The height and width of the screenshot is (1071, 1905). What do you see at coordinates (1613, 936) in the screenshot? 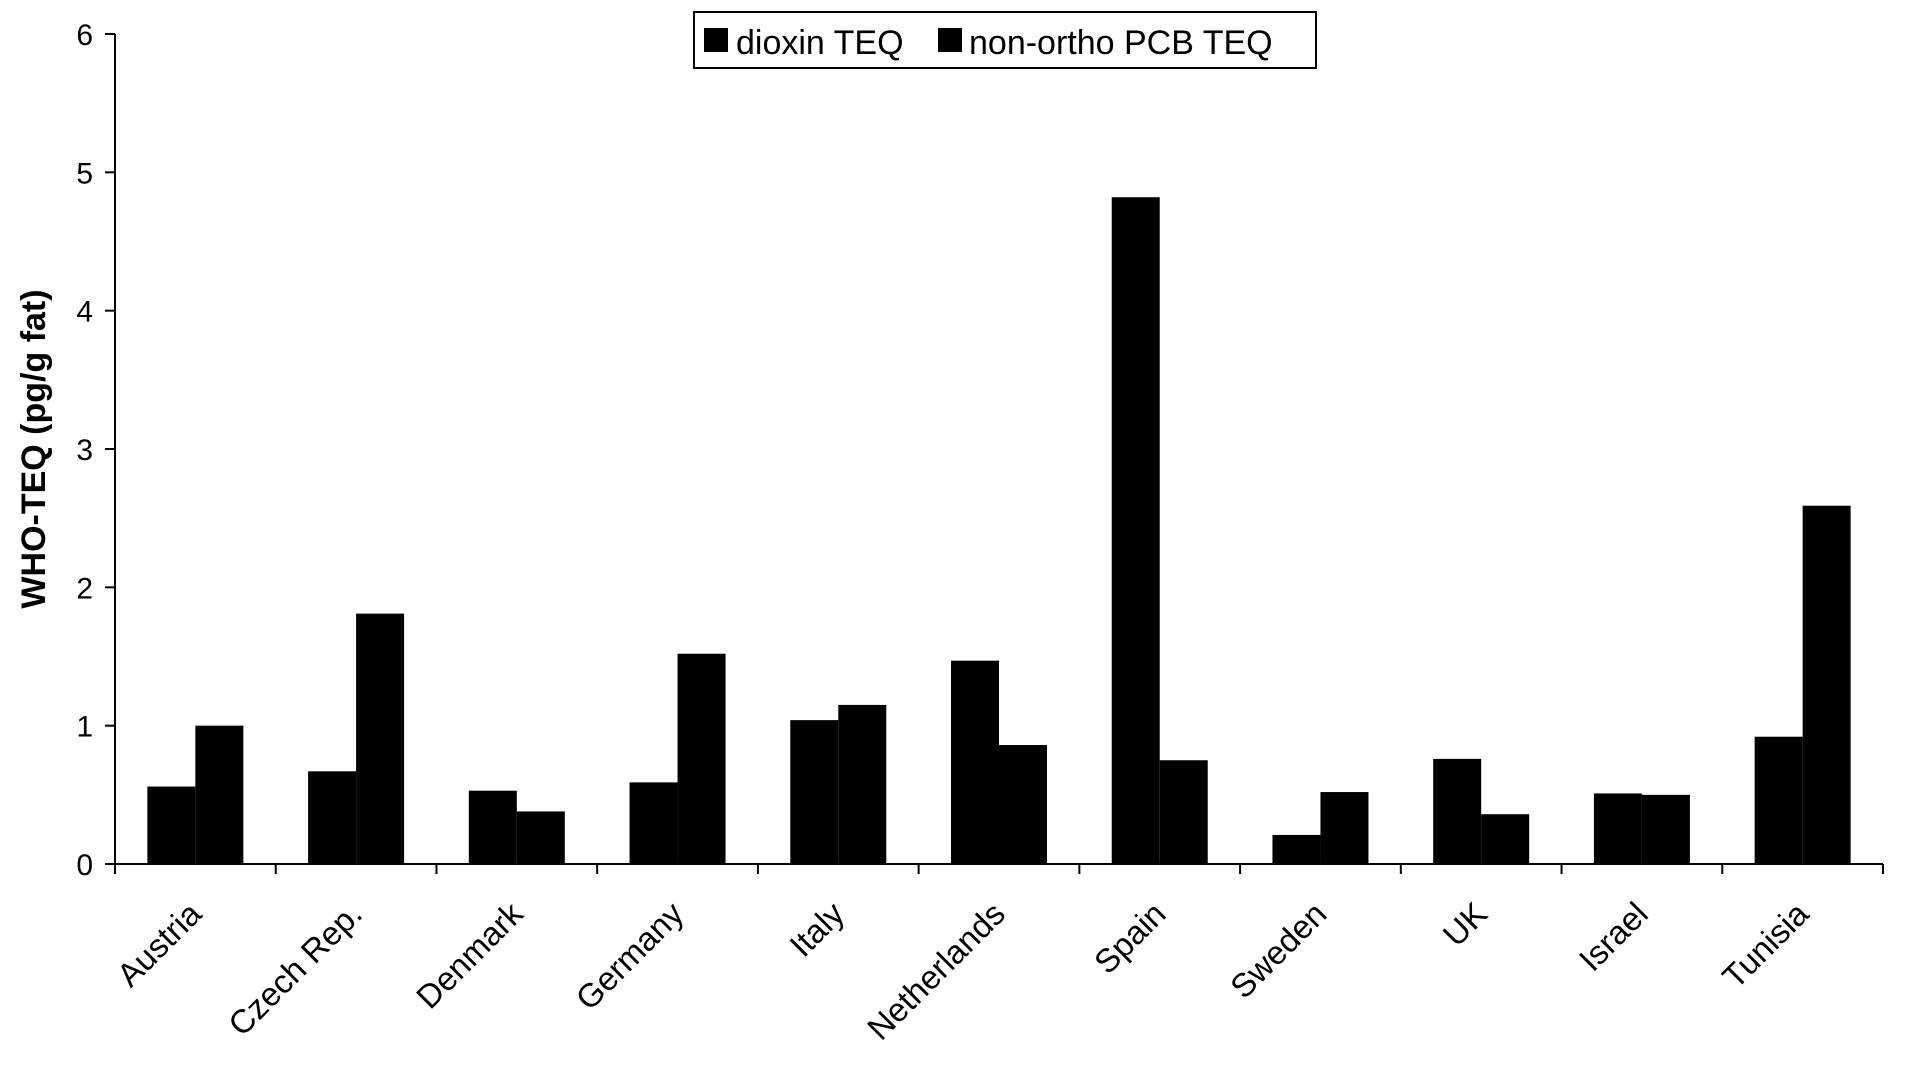
I see `x-category-label: Israel` at bounding box center [1613, 936].